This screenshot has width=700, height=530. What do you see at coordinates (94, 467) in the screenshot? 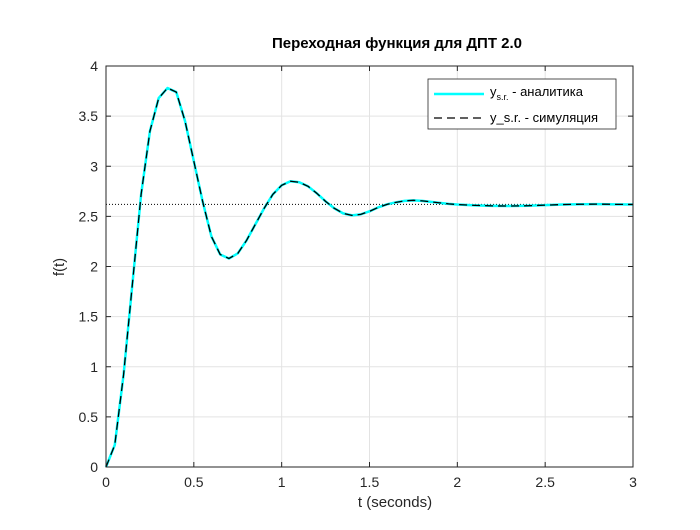
I see `y-tick-label: 0` at bounding box center [94, 467].